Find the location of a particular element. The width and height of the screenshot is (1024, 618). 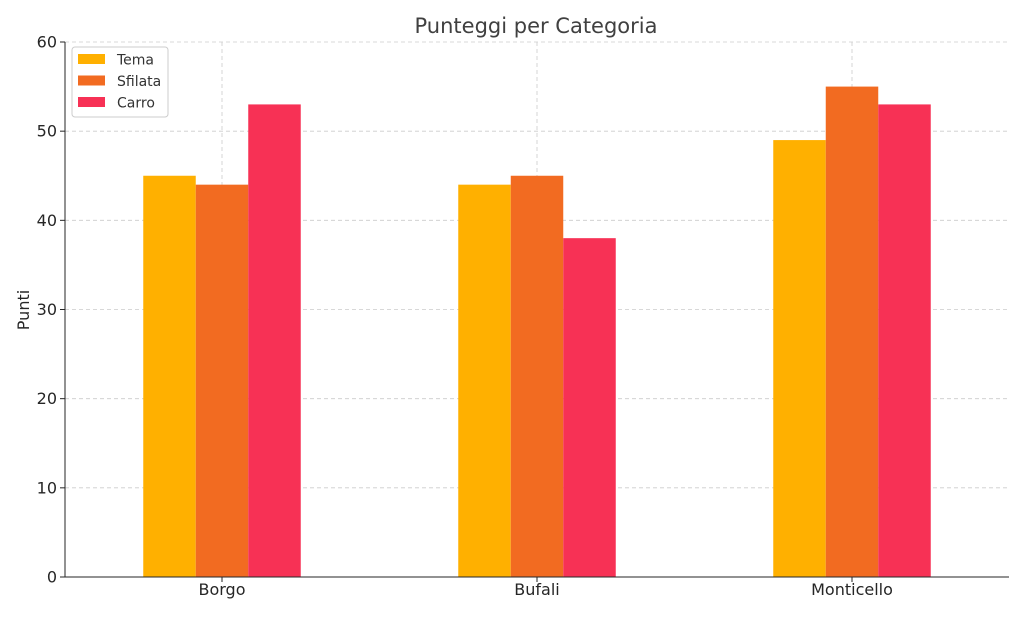

y-tick-label: 0 is located at coordinates (52, 577).